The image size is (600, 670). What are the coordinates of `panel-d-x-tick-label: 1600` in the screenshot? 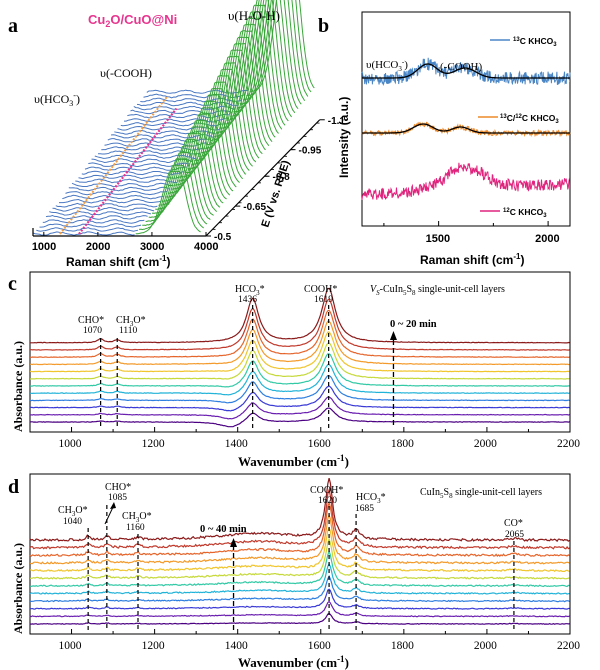 It's located at (319, 646).